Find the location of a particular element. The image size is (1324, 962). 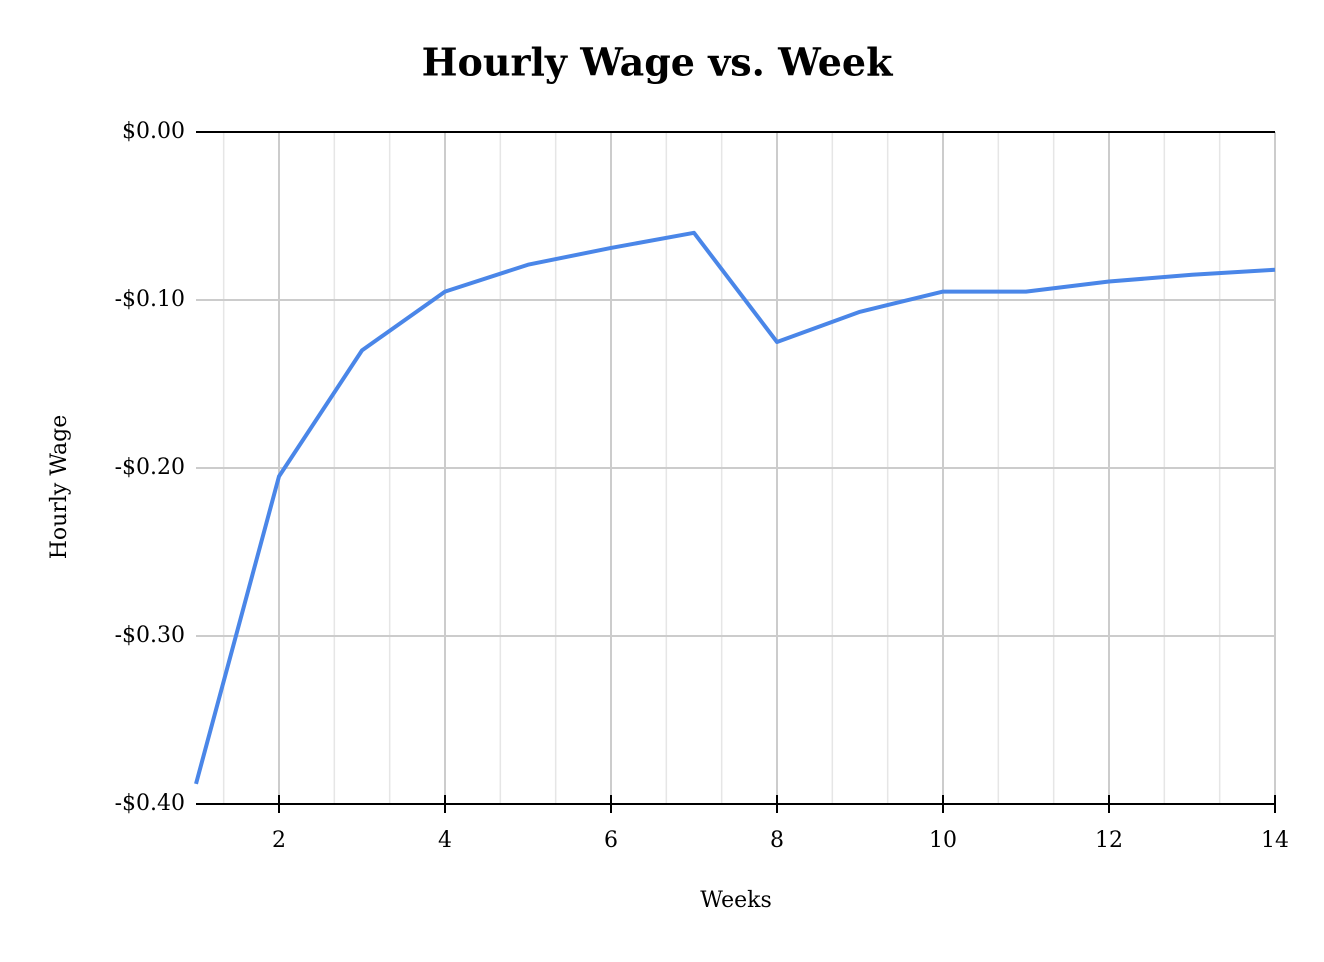

y-tick-label: -$0.20 is located at coordinates (150, 467).